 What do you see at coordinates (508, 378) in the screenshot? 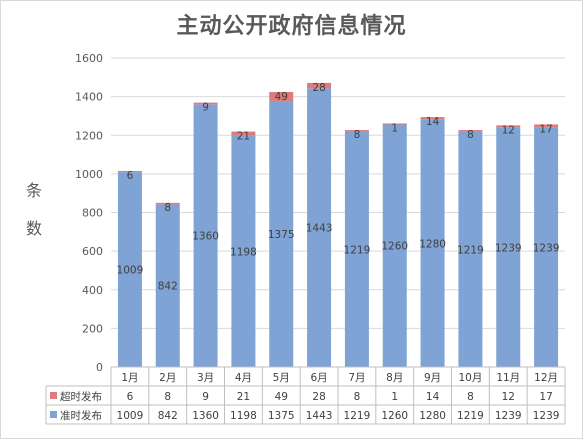
I see `x-tick-label: 11月` at bounding box center [508, 378].